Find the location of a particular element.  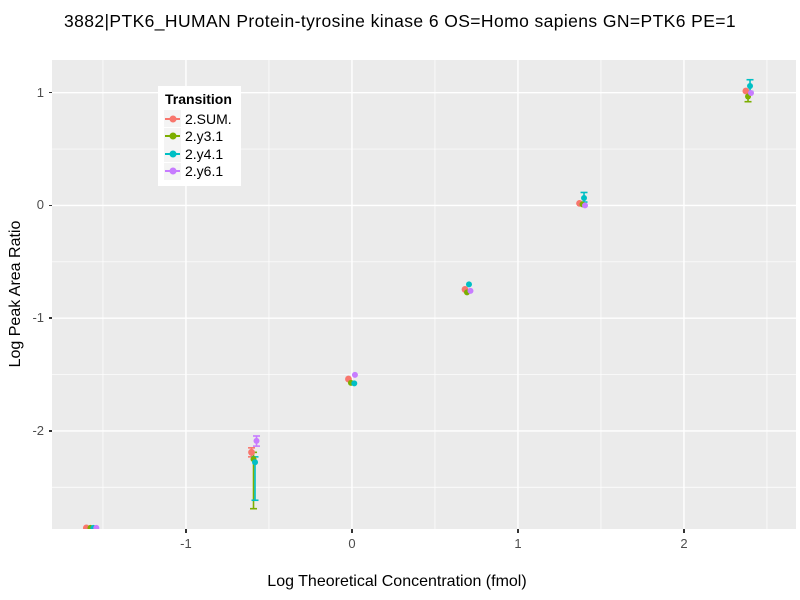

legend-item: 2.y4.1 is located at coordinates (198, 154).